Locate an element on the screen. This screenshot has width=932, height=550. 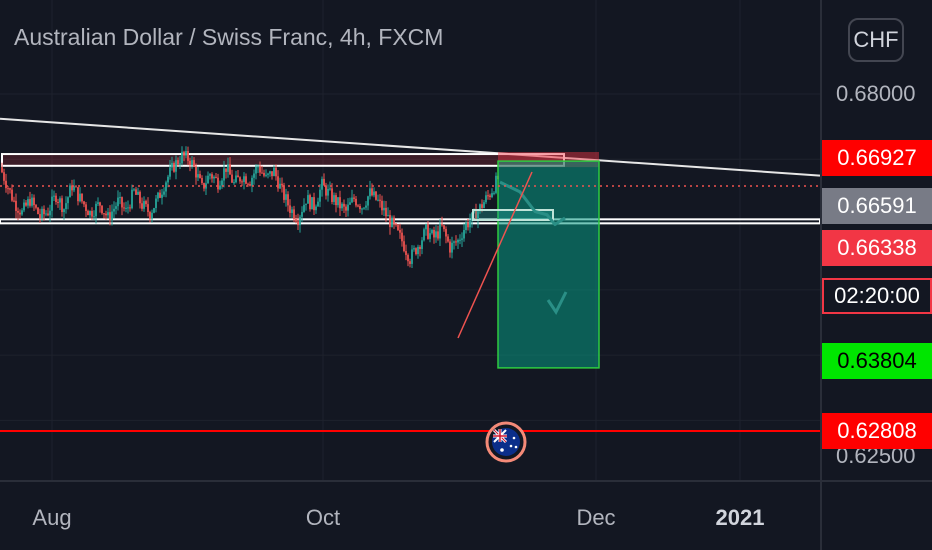
projection-path is located at coordinates (532, 203).